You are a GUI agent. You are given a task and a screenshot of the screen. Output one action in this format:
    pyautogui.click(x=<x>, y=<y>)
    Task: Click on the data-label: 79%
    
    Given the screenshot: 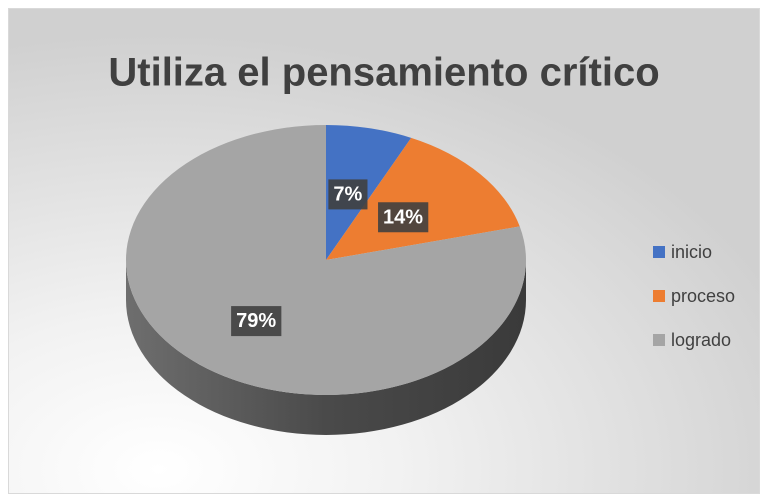 What is the action you would take?
    pyautogui.click(x=256, y=321)
    